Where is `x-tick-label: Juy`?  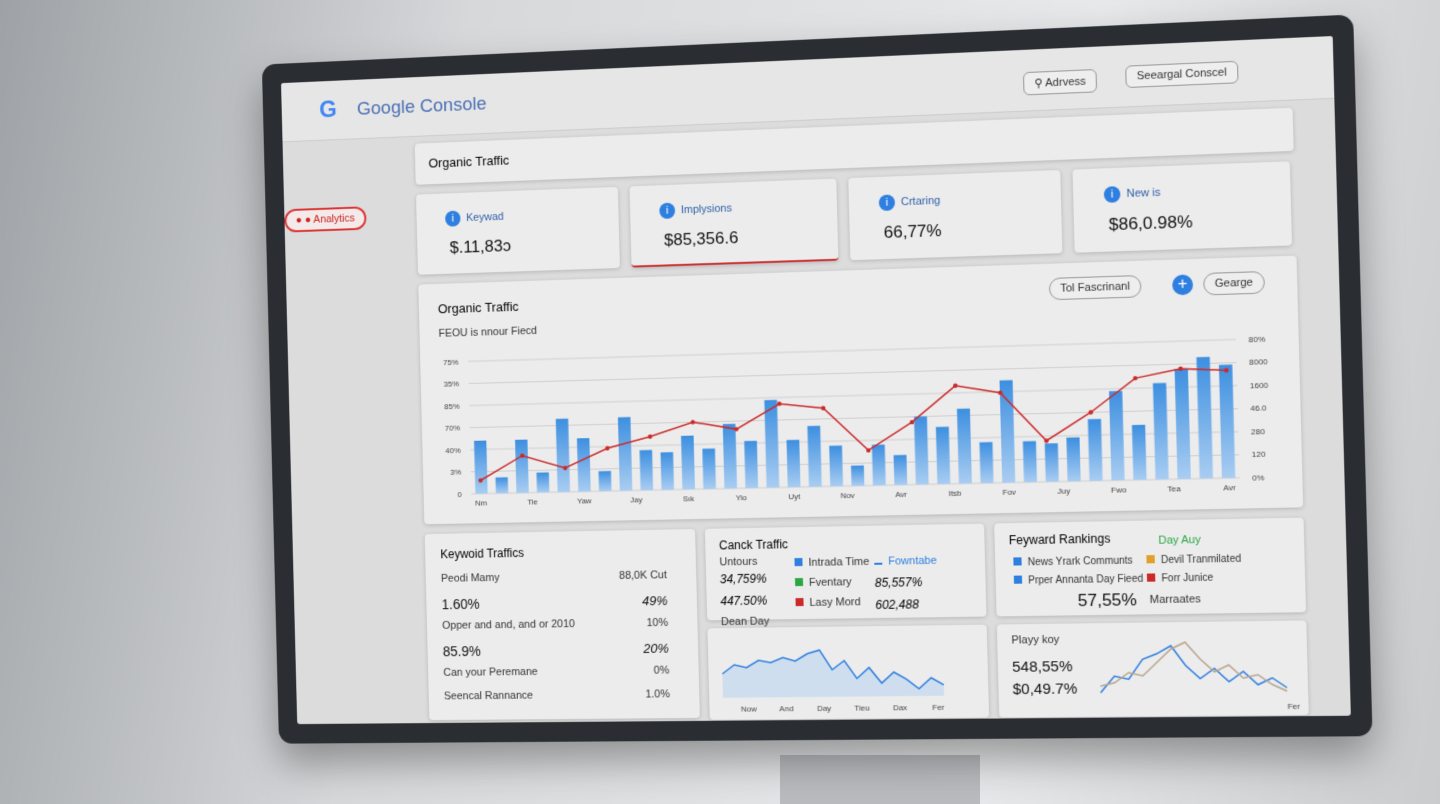
x-tick-label: Juy is located at coordinates (1063, 491).